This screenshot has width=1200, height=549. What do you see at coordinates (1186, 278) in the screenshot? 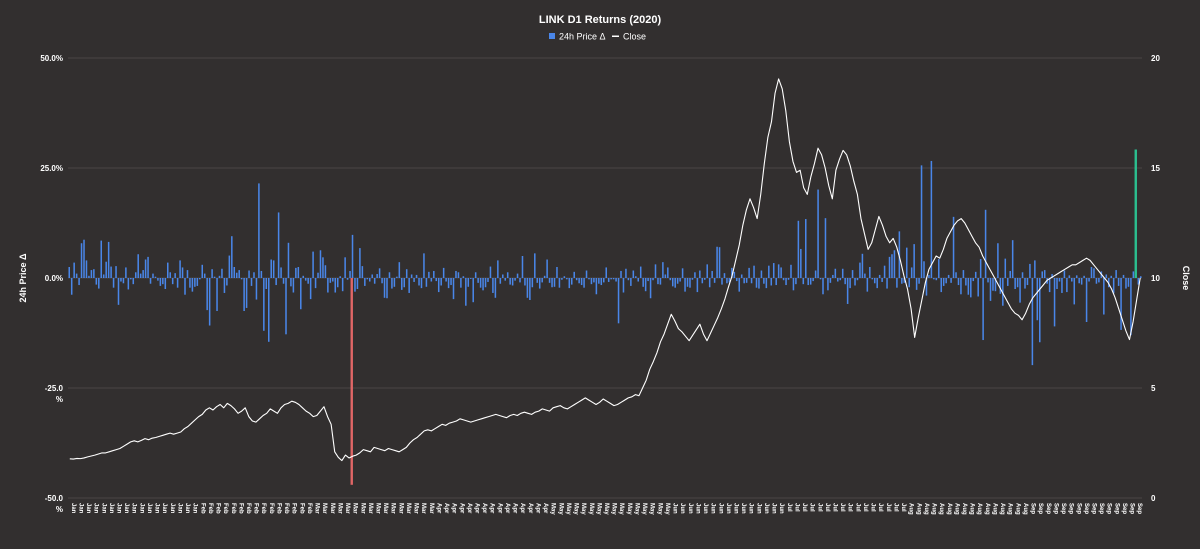
I see `y-right-axis-title: Close` at bounding box center [1186, 278].